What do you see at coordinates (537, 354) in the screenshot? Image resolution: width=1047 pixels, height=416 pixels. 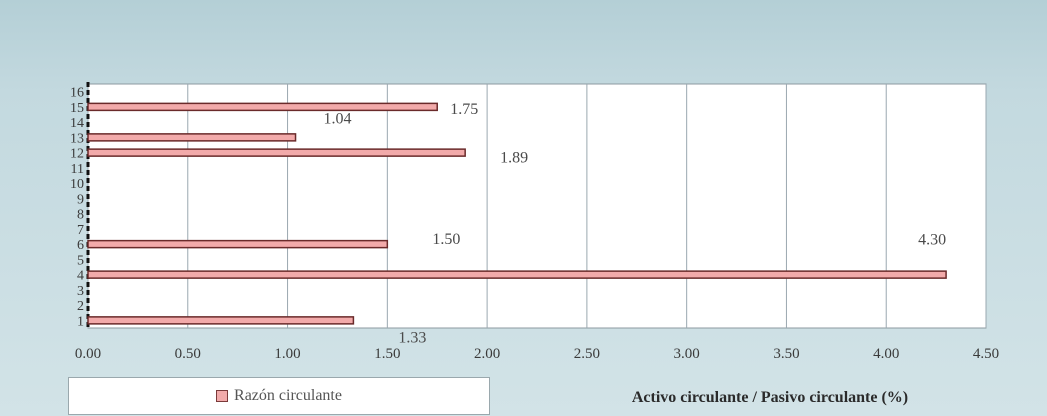 I see `x-tick-labels: 0.00 0.50 1.00 1.50 2.00 2.50 3.00 3.50 4.00 4.50` at bounding box center [537, 354].